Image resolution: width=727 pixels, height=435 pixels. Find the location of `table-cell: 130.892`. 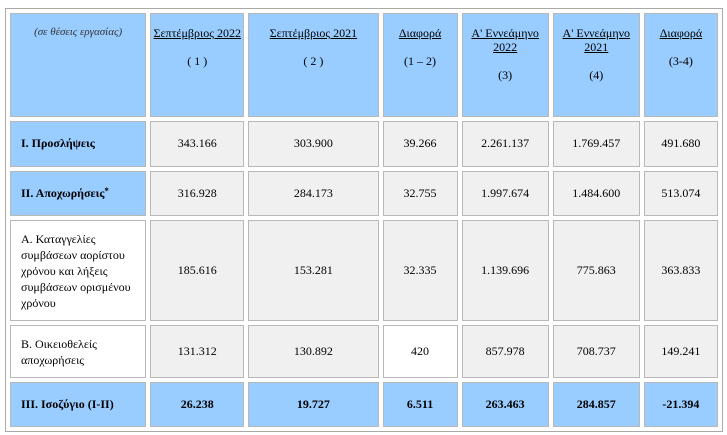

table-cell: 130.892 is located at coordinates (313, 352).